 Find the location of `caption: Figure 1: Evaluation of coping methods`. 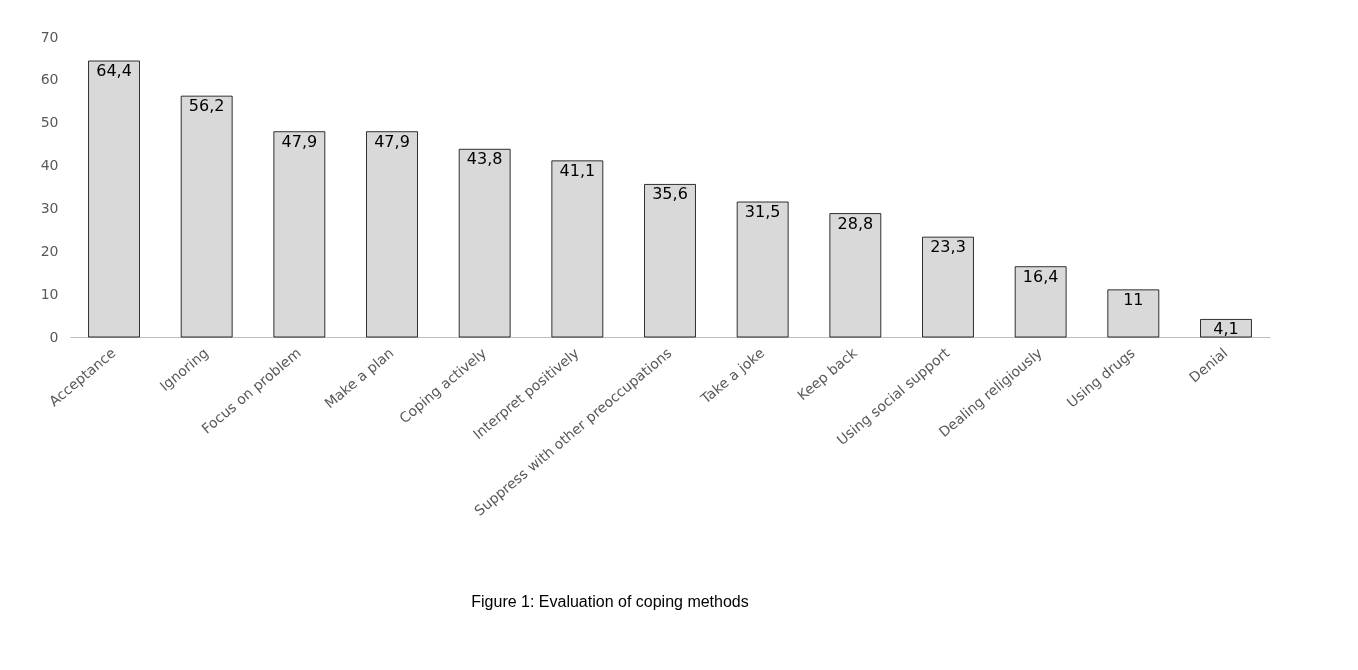

caption: Figure 1: Evaluation of coping methods is located at coordinates (610, 601).